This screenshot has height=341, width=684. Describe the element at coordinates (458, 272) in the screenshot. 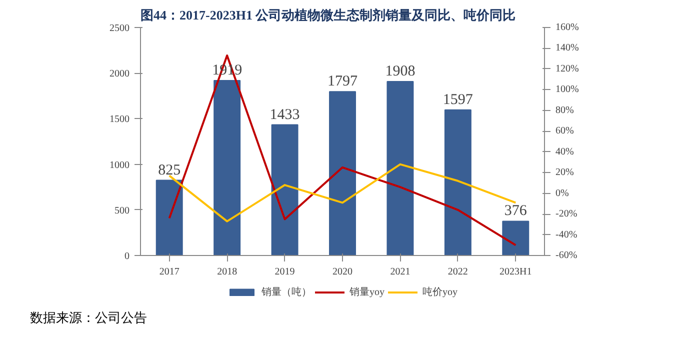

I see `x-tick-label: 2022` at that location.